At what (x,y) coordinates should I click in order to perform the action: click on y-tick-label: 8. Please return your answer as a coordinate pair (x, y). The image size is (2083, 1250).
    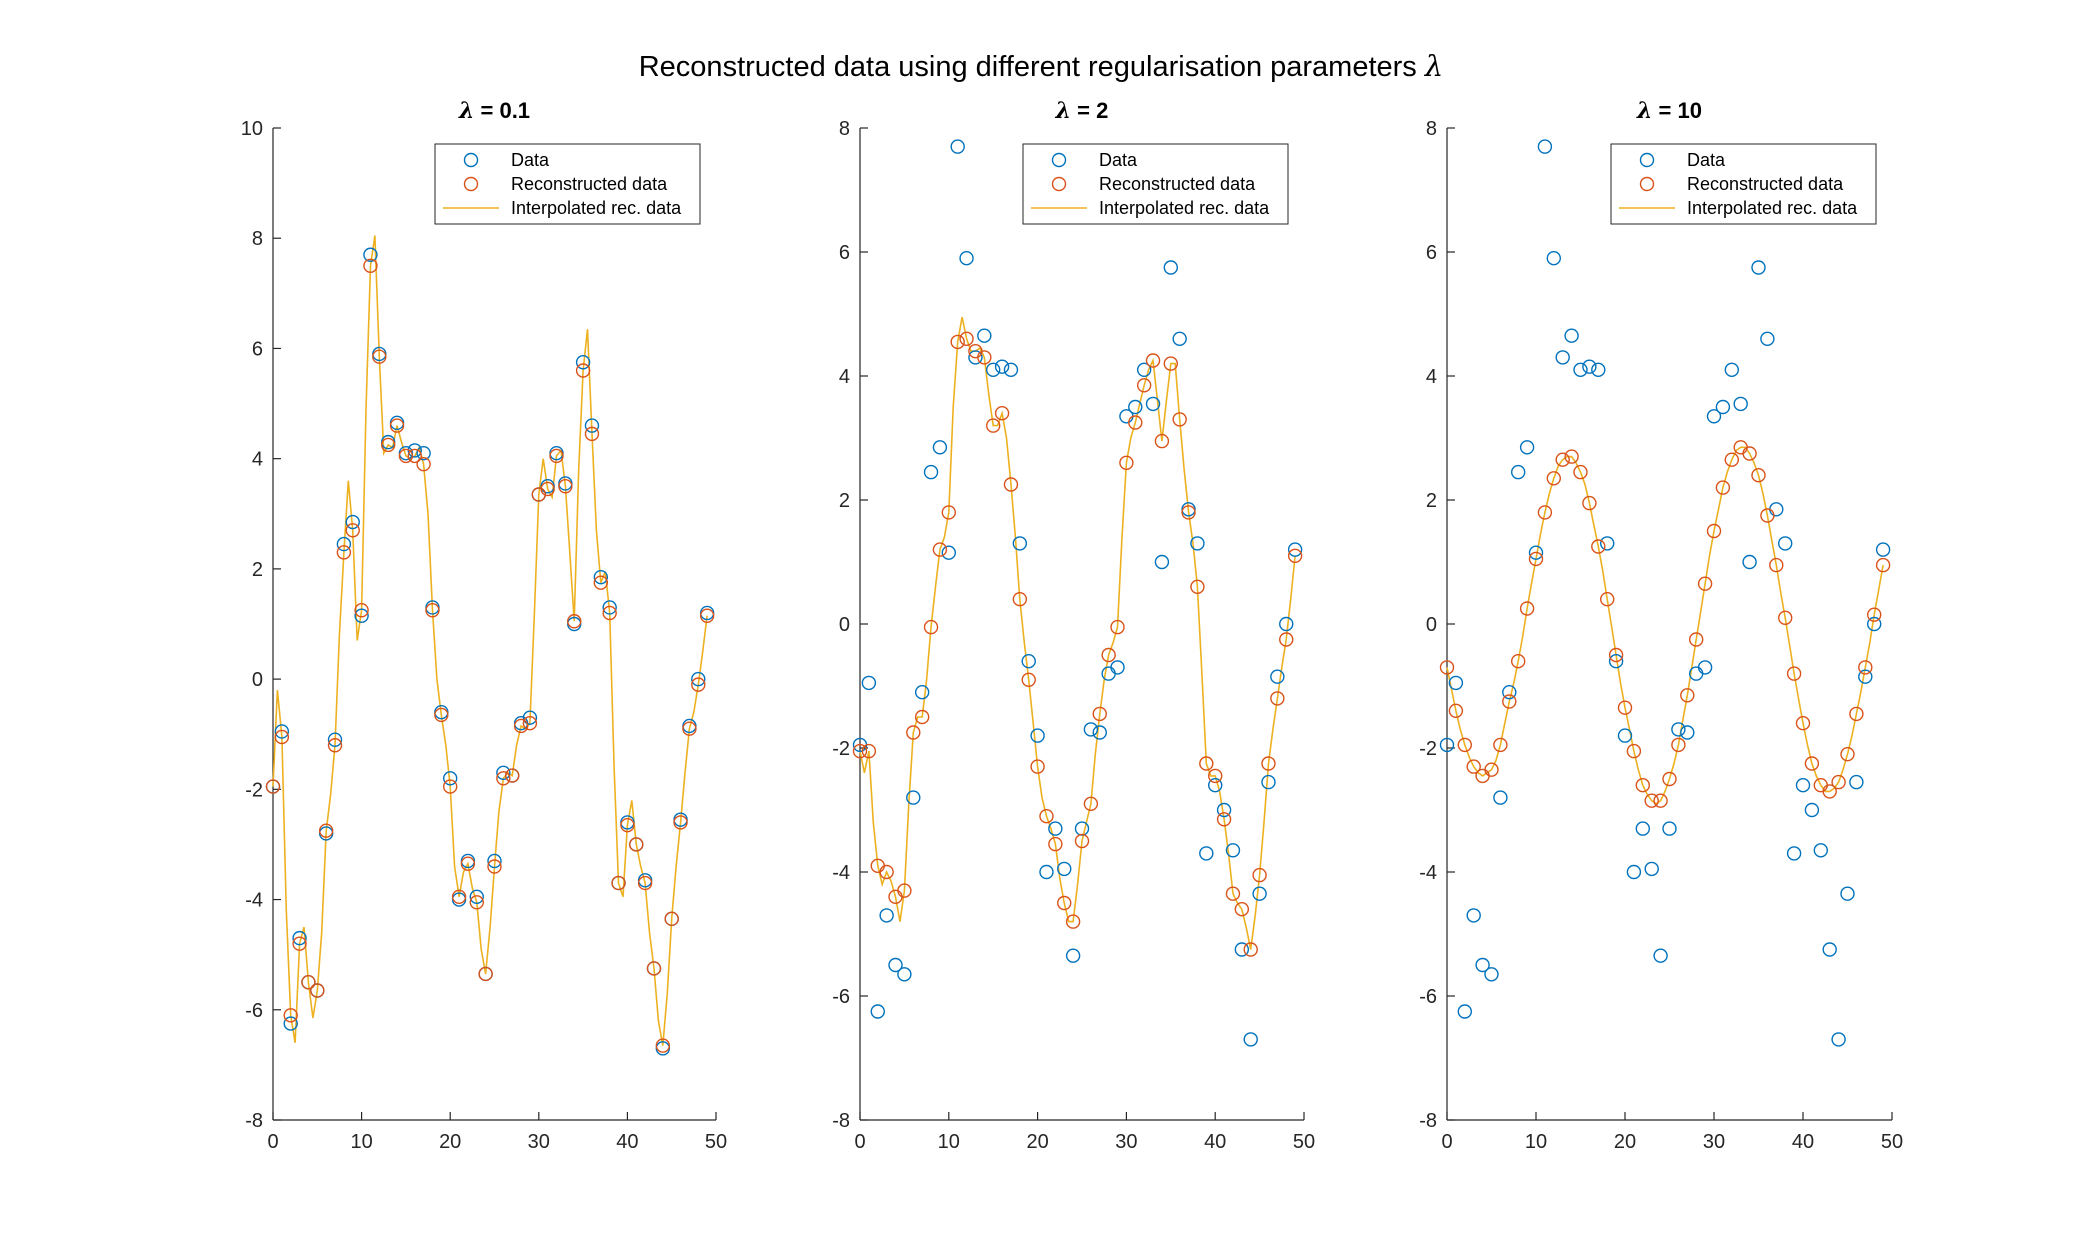
    Looking at the image, I should click on (844, 129).